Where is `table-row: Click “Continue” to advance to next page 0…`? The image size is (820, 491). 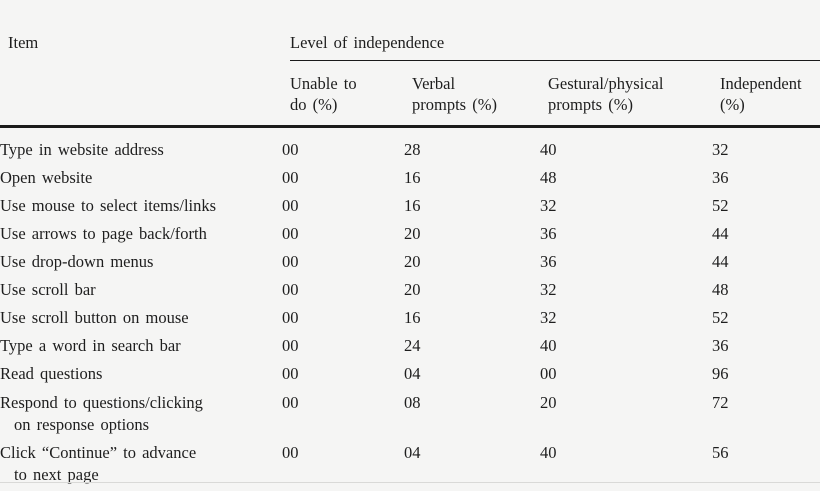 table-row: Click “Continue” to advance to next page 0… is located at coordinates (410, 464).